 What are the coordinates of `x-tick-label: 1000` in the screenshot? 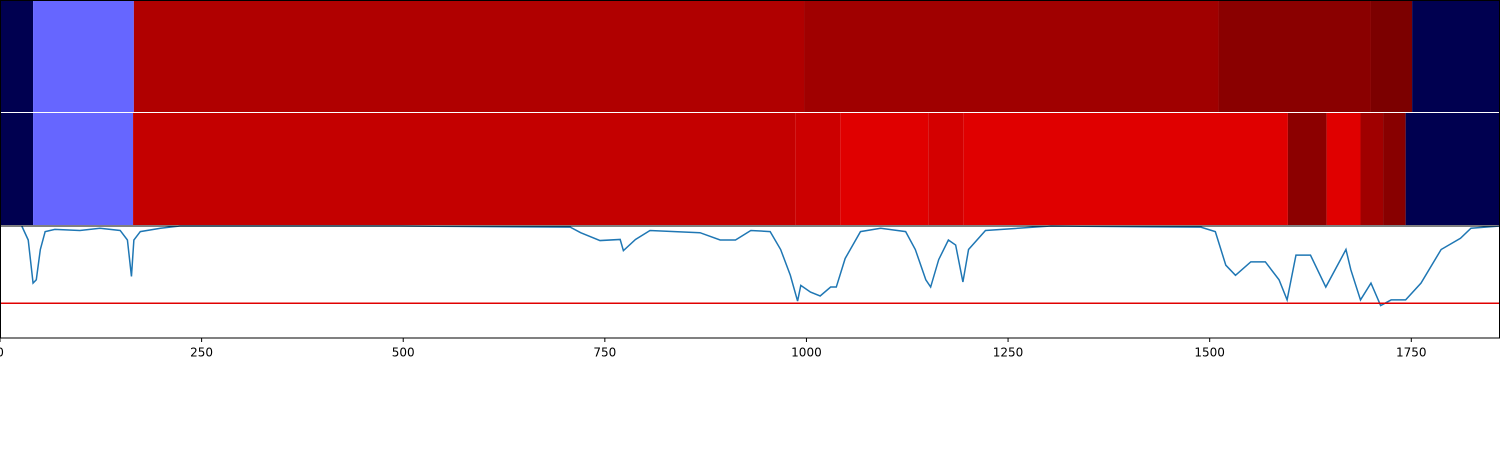 It's located at (806, 353).